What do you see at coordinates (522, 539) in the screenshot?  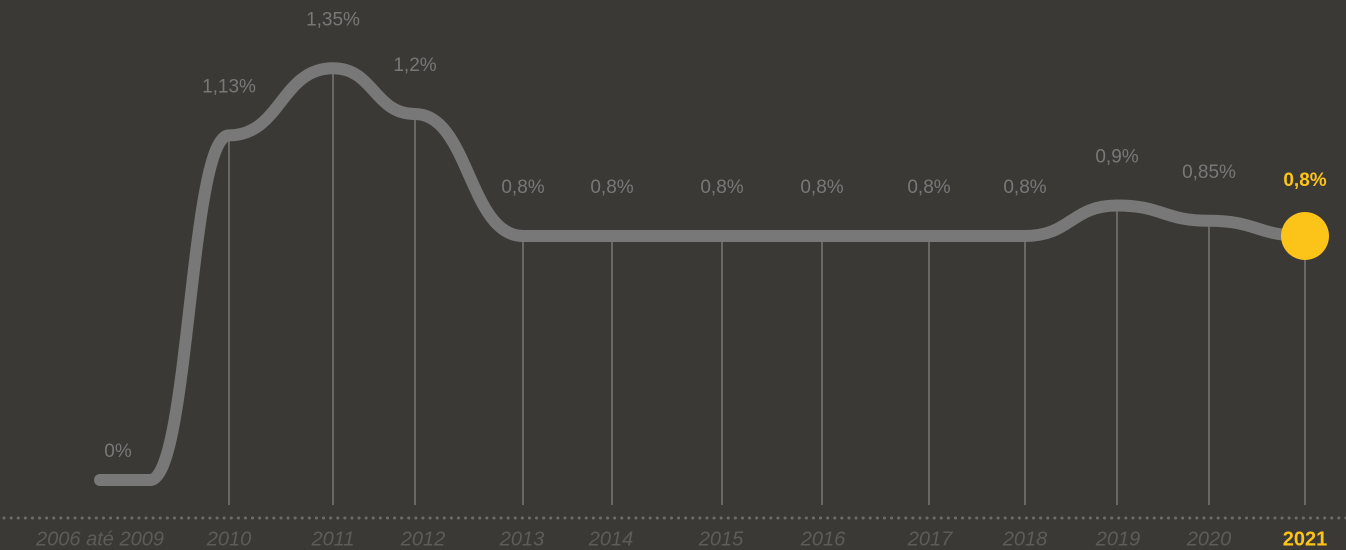 I see `x-tick-label: 2013` at bounding box center [522, 539].